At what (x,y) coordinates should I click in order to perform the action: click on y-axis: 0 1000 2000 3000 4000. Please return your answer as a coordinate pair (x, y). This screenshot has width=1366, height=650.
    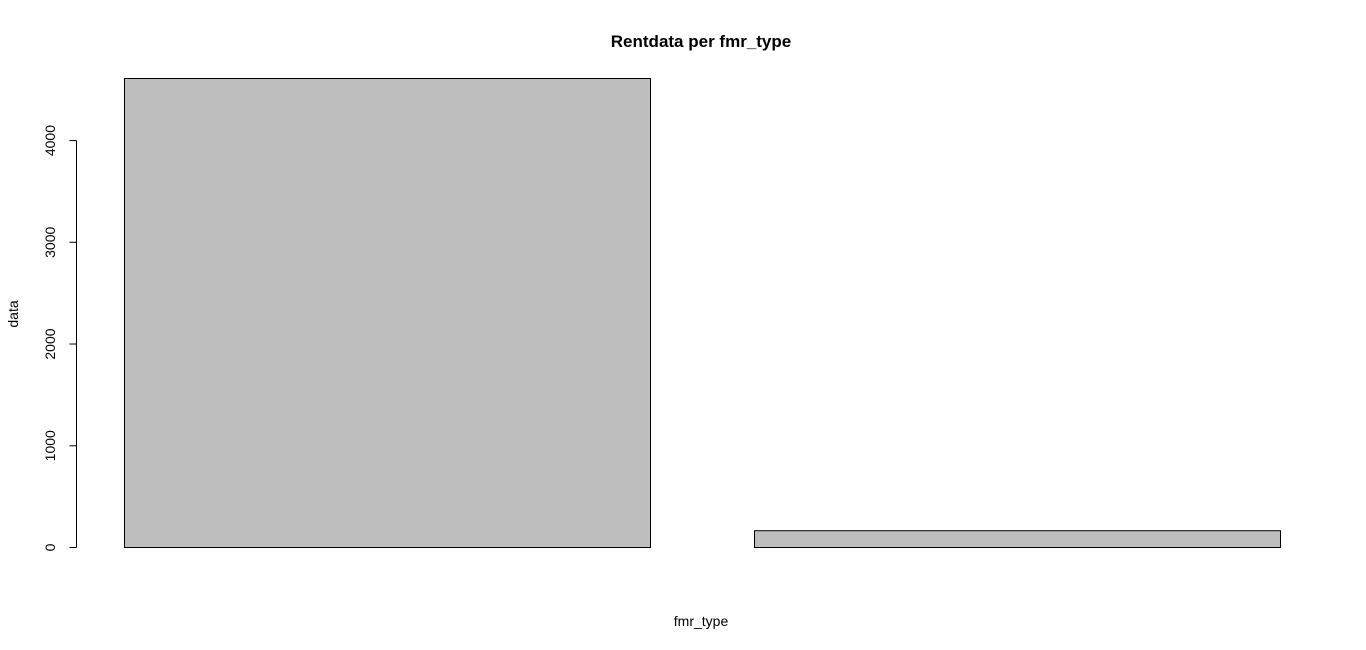
    Looking at the image, I should click on (59, 338).